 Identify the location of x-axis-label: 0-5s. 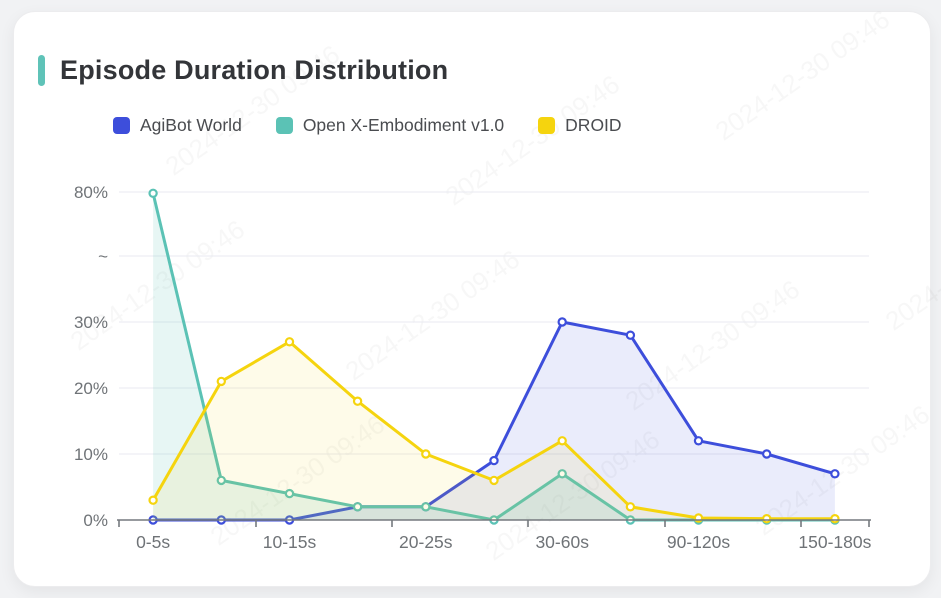
(153, 542).